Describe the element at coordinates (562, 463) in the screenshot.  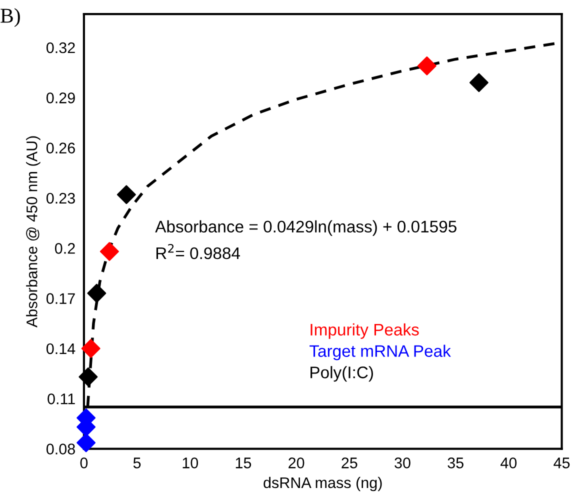
I see `x-tick-label: 45` at that location.